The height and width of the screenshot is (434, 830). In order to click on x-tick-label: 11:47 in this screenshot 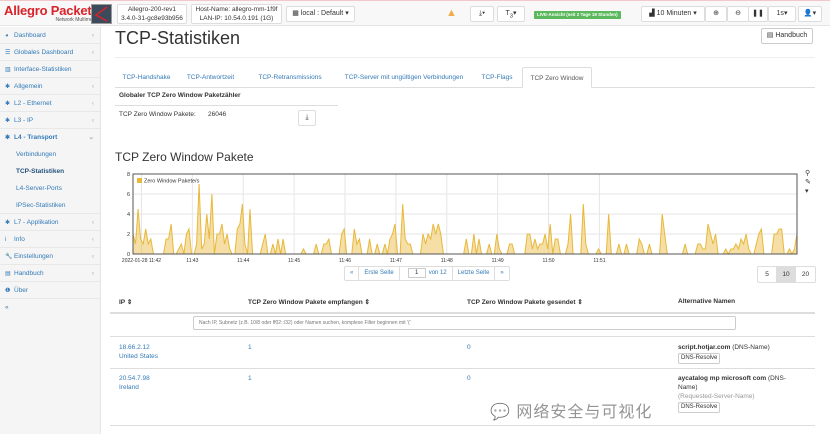, I will do `click(396, 261)`.